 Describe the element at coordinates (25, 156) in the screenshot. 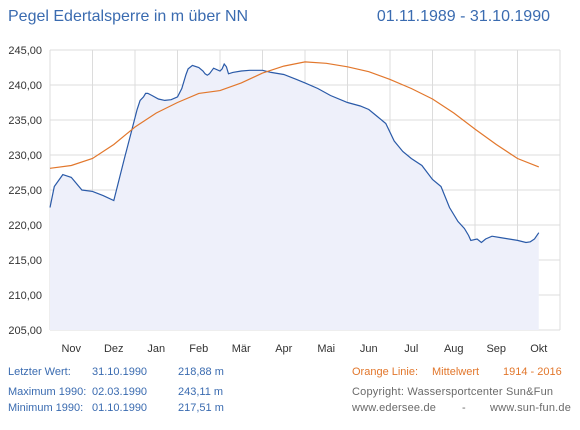

I see `y-tick-label: 230,00` at that location.